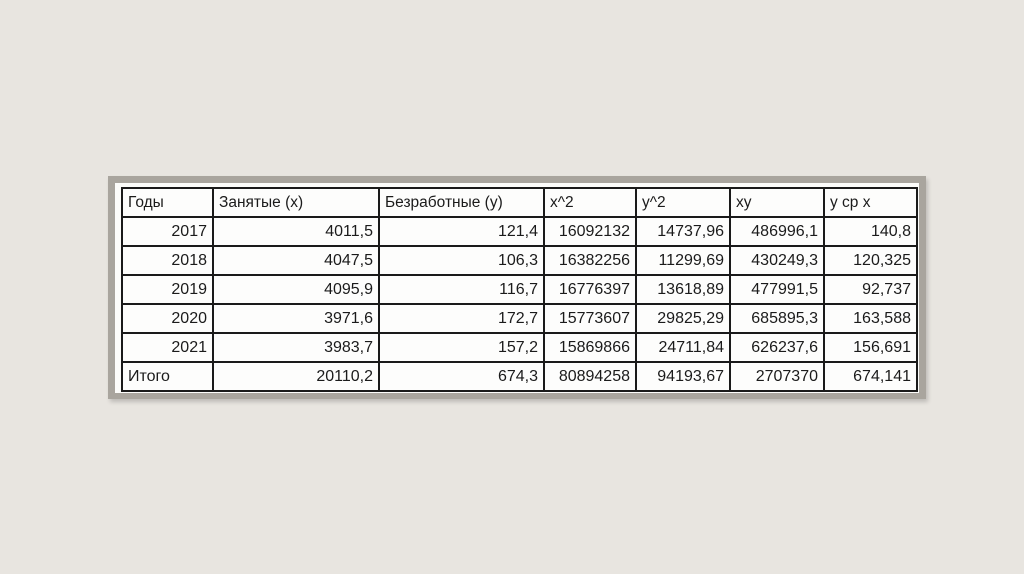  Describe the element at coordinates (777, 260) in the screenshot. I see `value-cell: 430249,3` at that location.